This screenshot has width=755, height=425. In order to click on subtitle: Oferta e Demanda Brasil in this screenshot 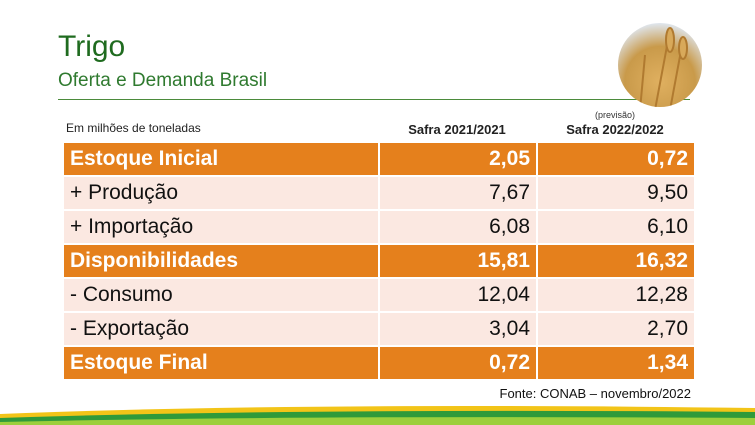, I will do `click(163, 80)`.